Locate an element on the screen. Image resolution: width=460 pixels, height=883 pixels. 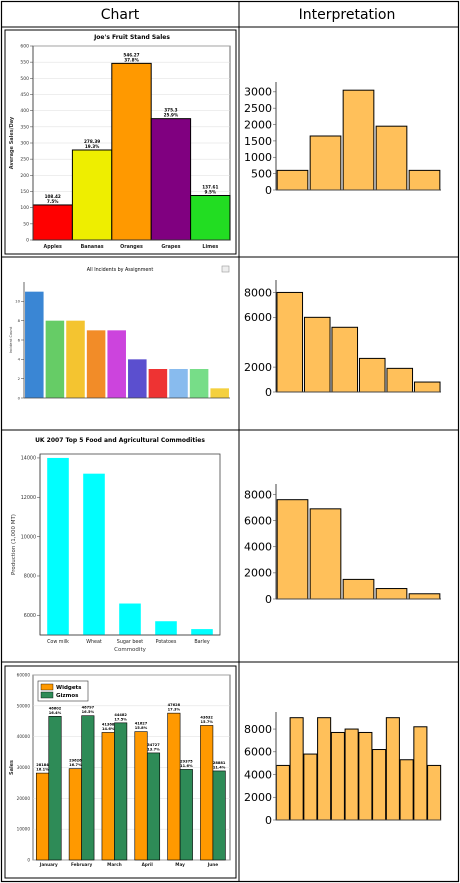
bar-value-label: 46602 is located at coordinates (55, 708).